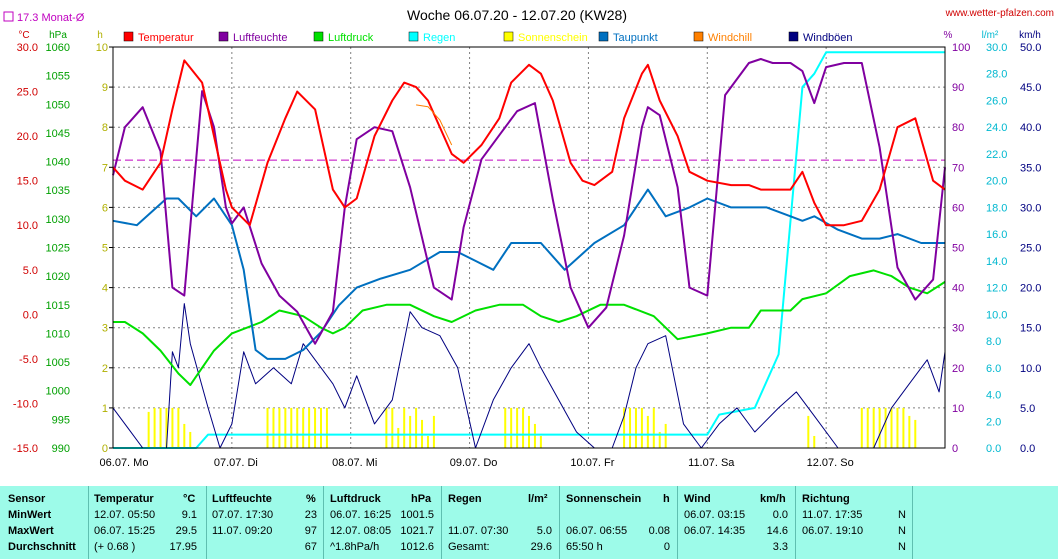  What do you see at coordinates (999, 13) in the screenshot?
I see `site-link: www.wetter-pfalzen.com` at bounding box center [999, 13].